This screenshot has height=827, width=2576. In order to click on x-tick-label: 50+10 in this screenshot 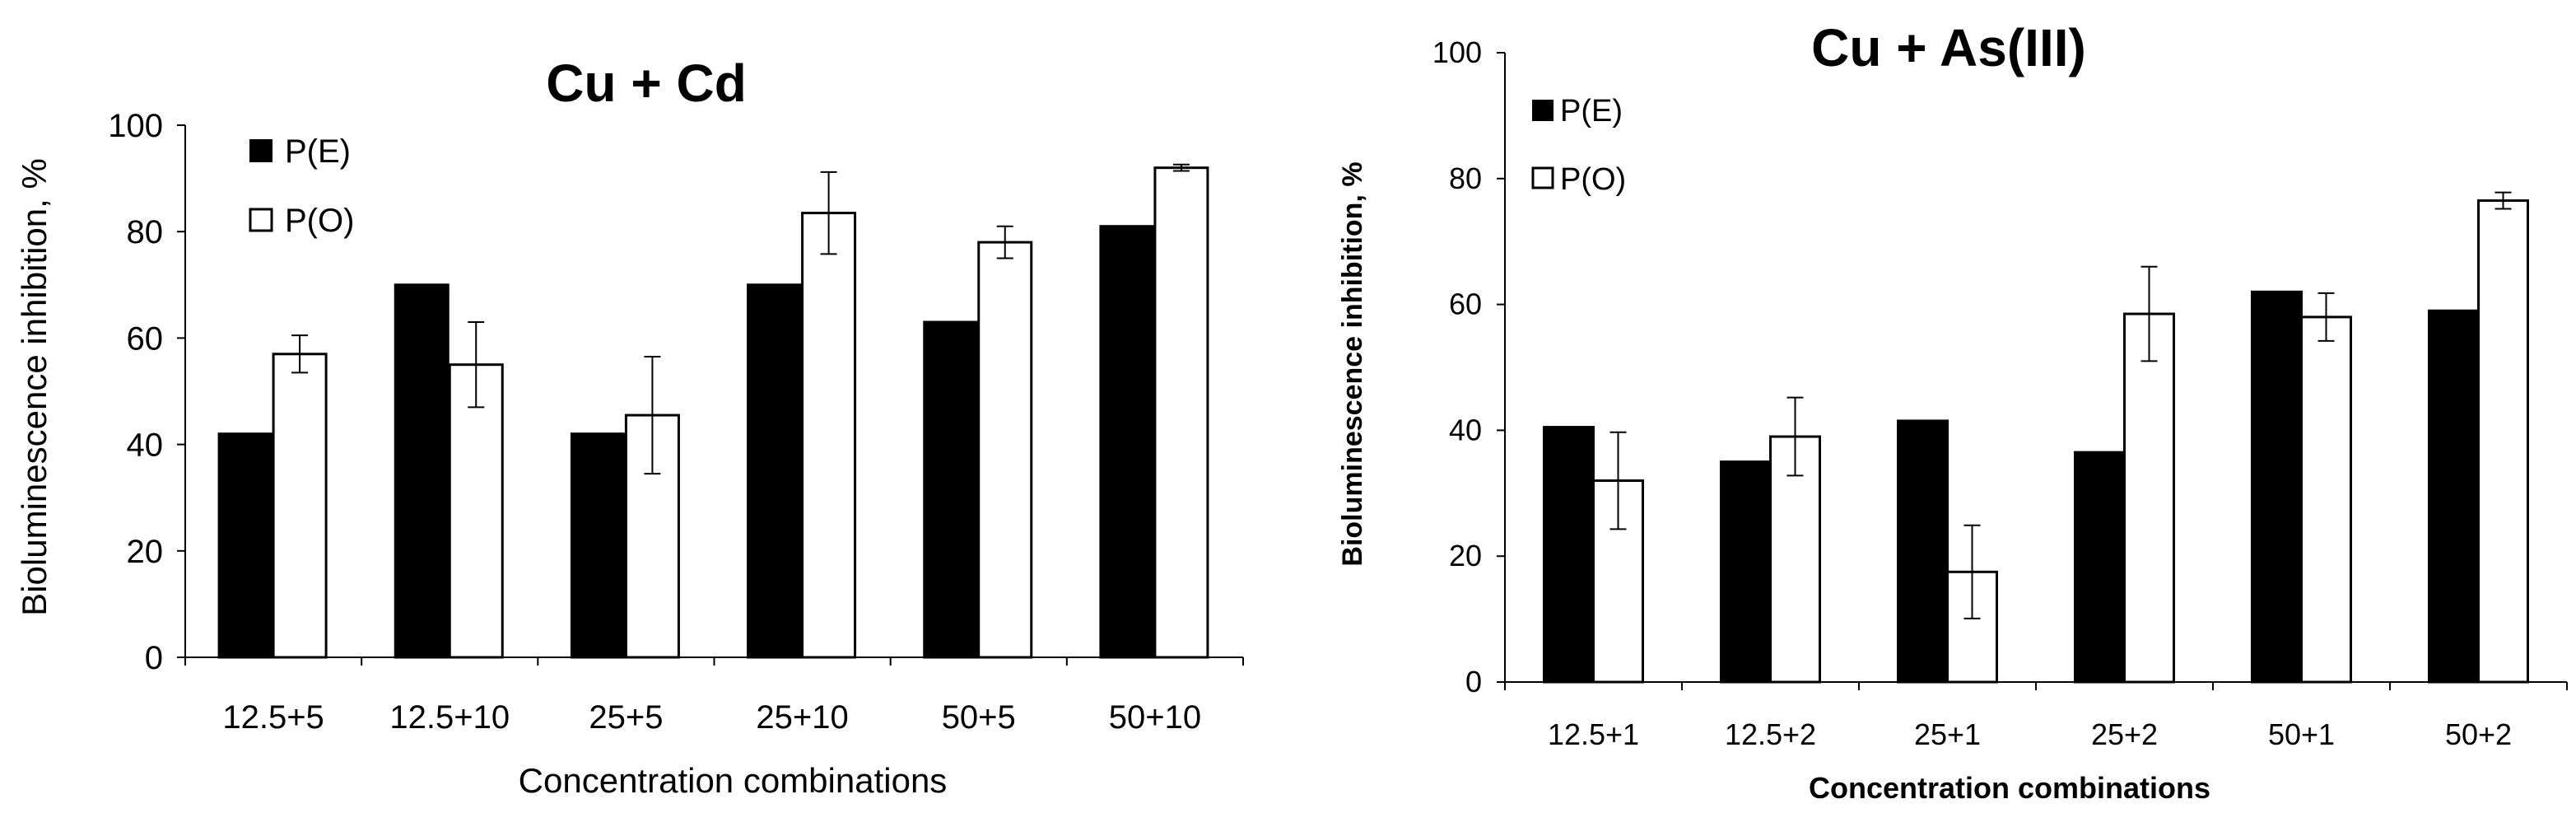, I will do `click(1155, 718)`.